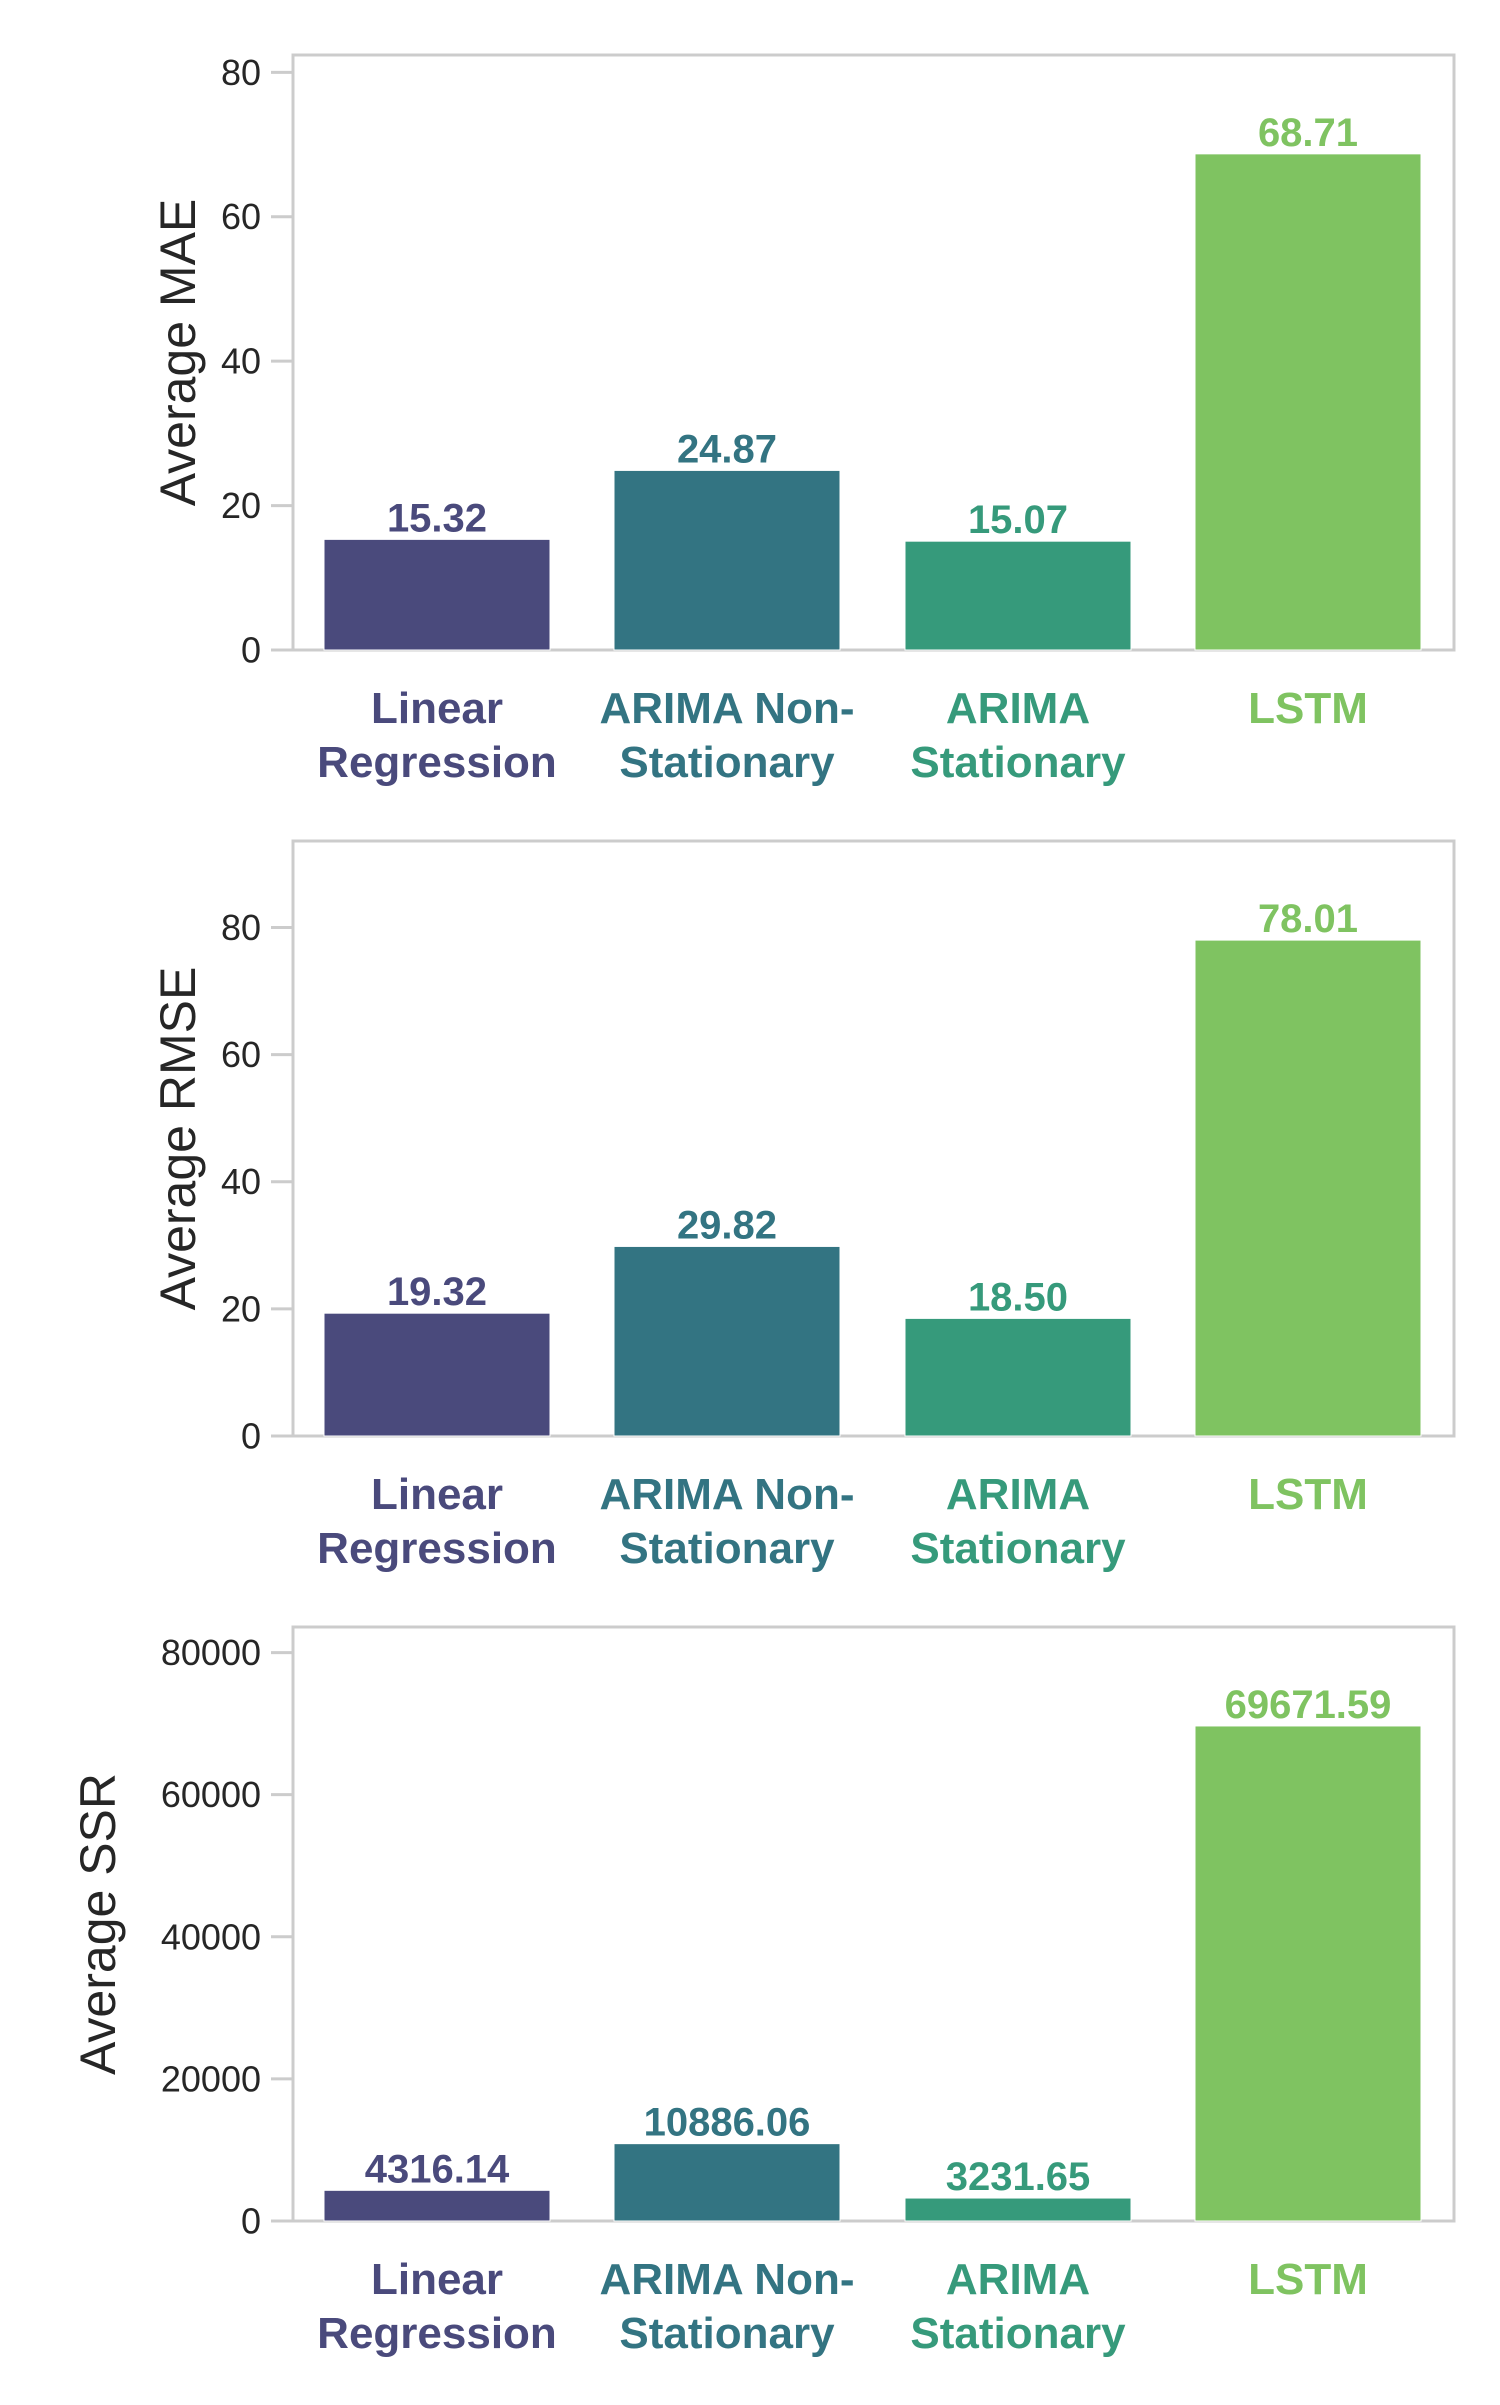 The width and height of the screenshot is (1500, 2405). I want to click on bar-value-label: 10886.06, so click(727, 2123).